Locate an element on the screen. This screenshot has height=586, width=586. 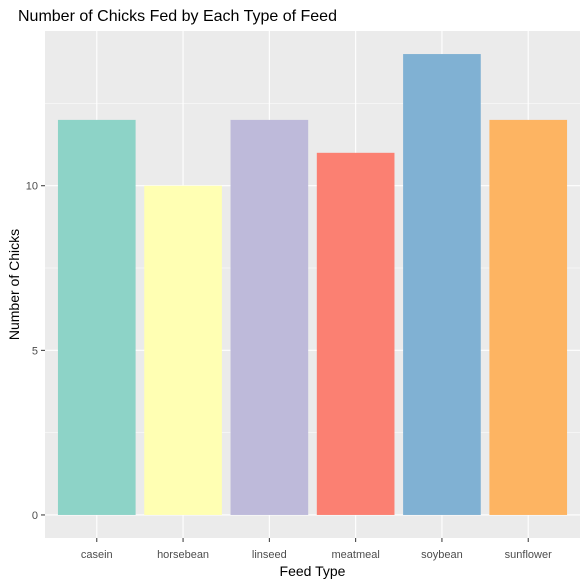
bar-linseed is located at coordinates (269, 317).